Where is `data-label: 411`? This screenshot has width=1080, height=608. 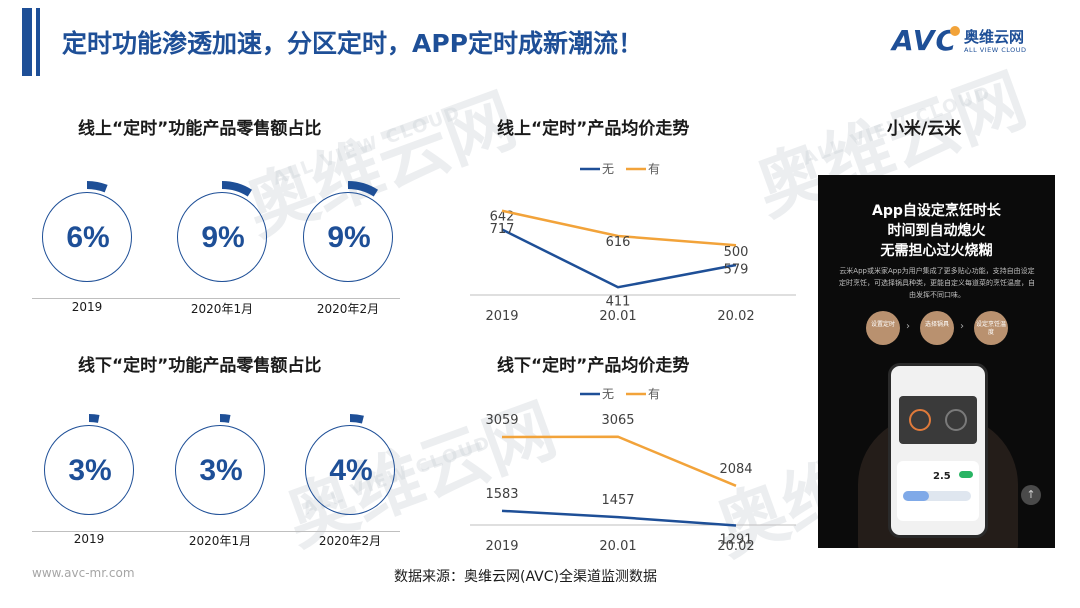
data-label: 411 is located at coordinates (618, 301).